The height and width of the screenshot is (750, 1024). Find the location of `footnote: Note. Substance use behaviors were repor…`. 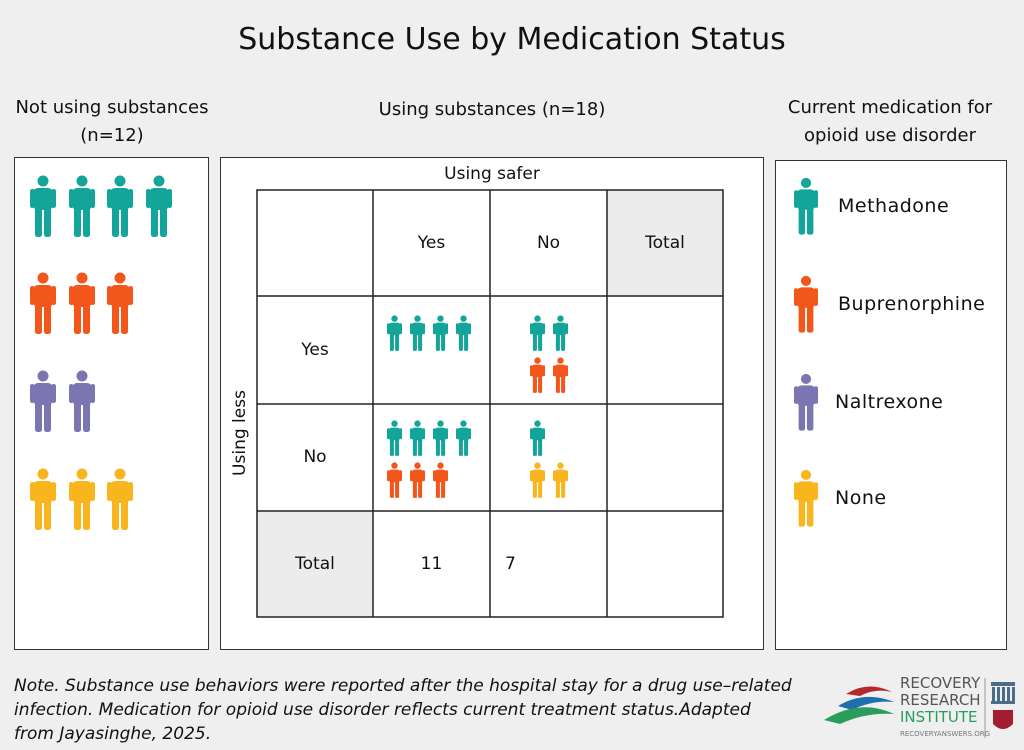

footnote: Note. Substance use behaviors were repor… is located at coordinates (403, 710).